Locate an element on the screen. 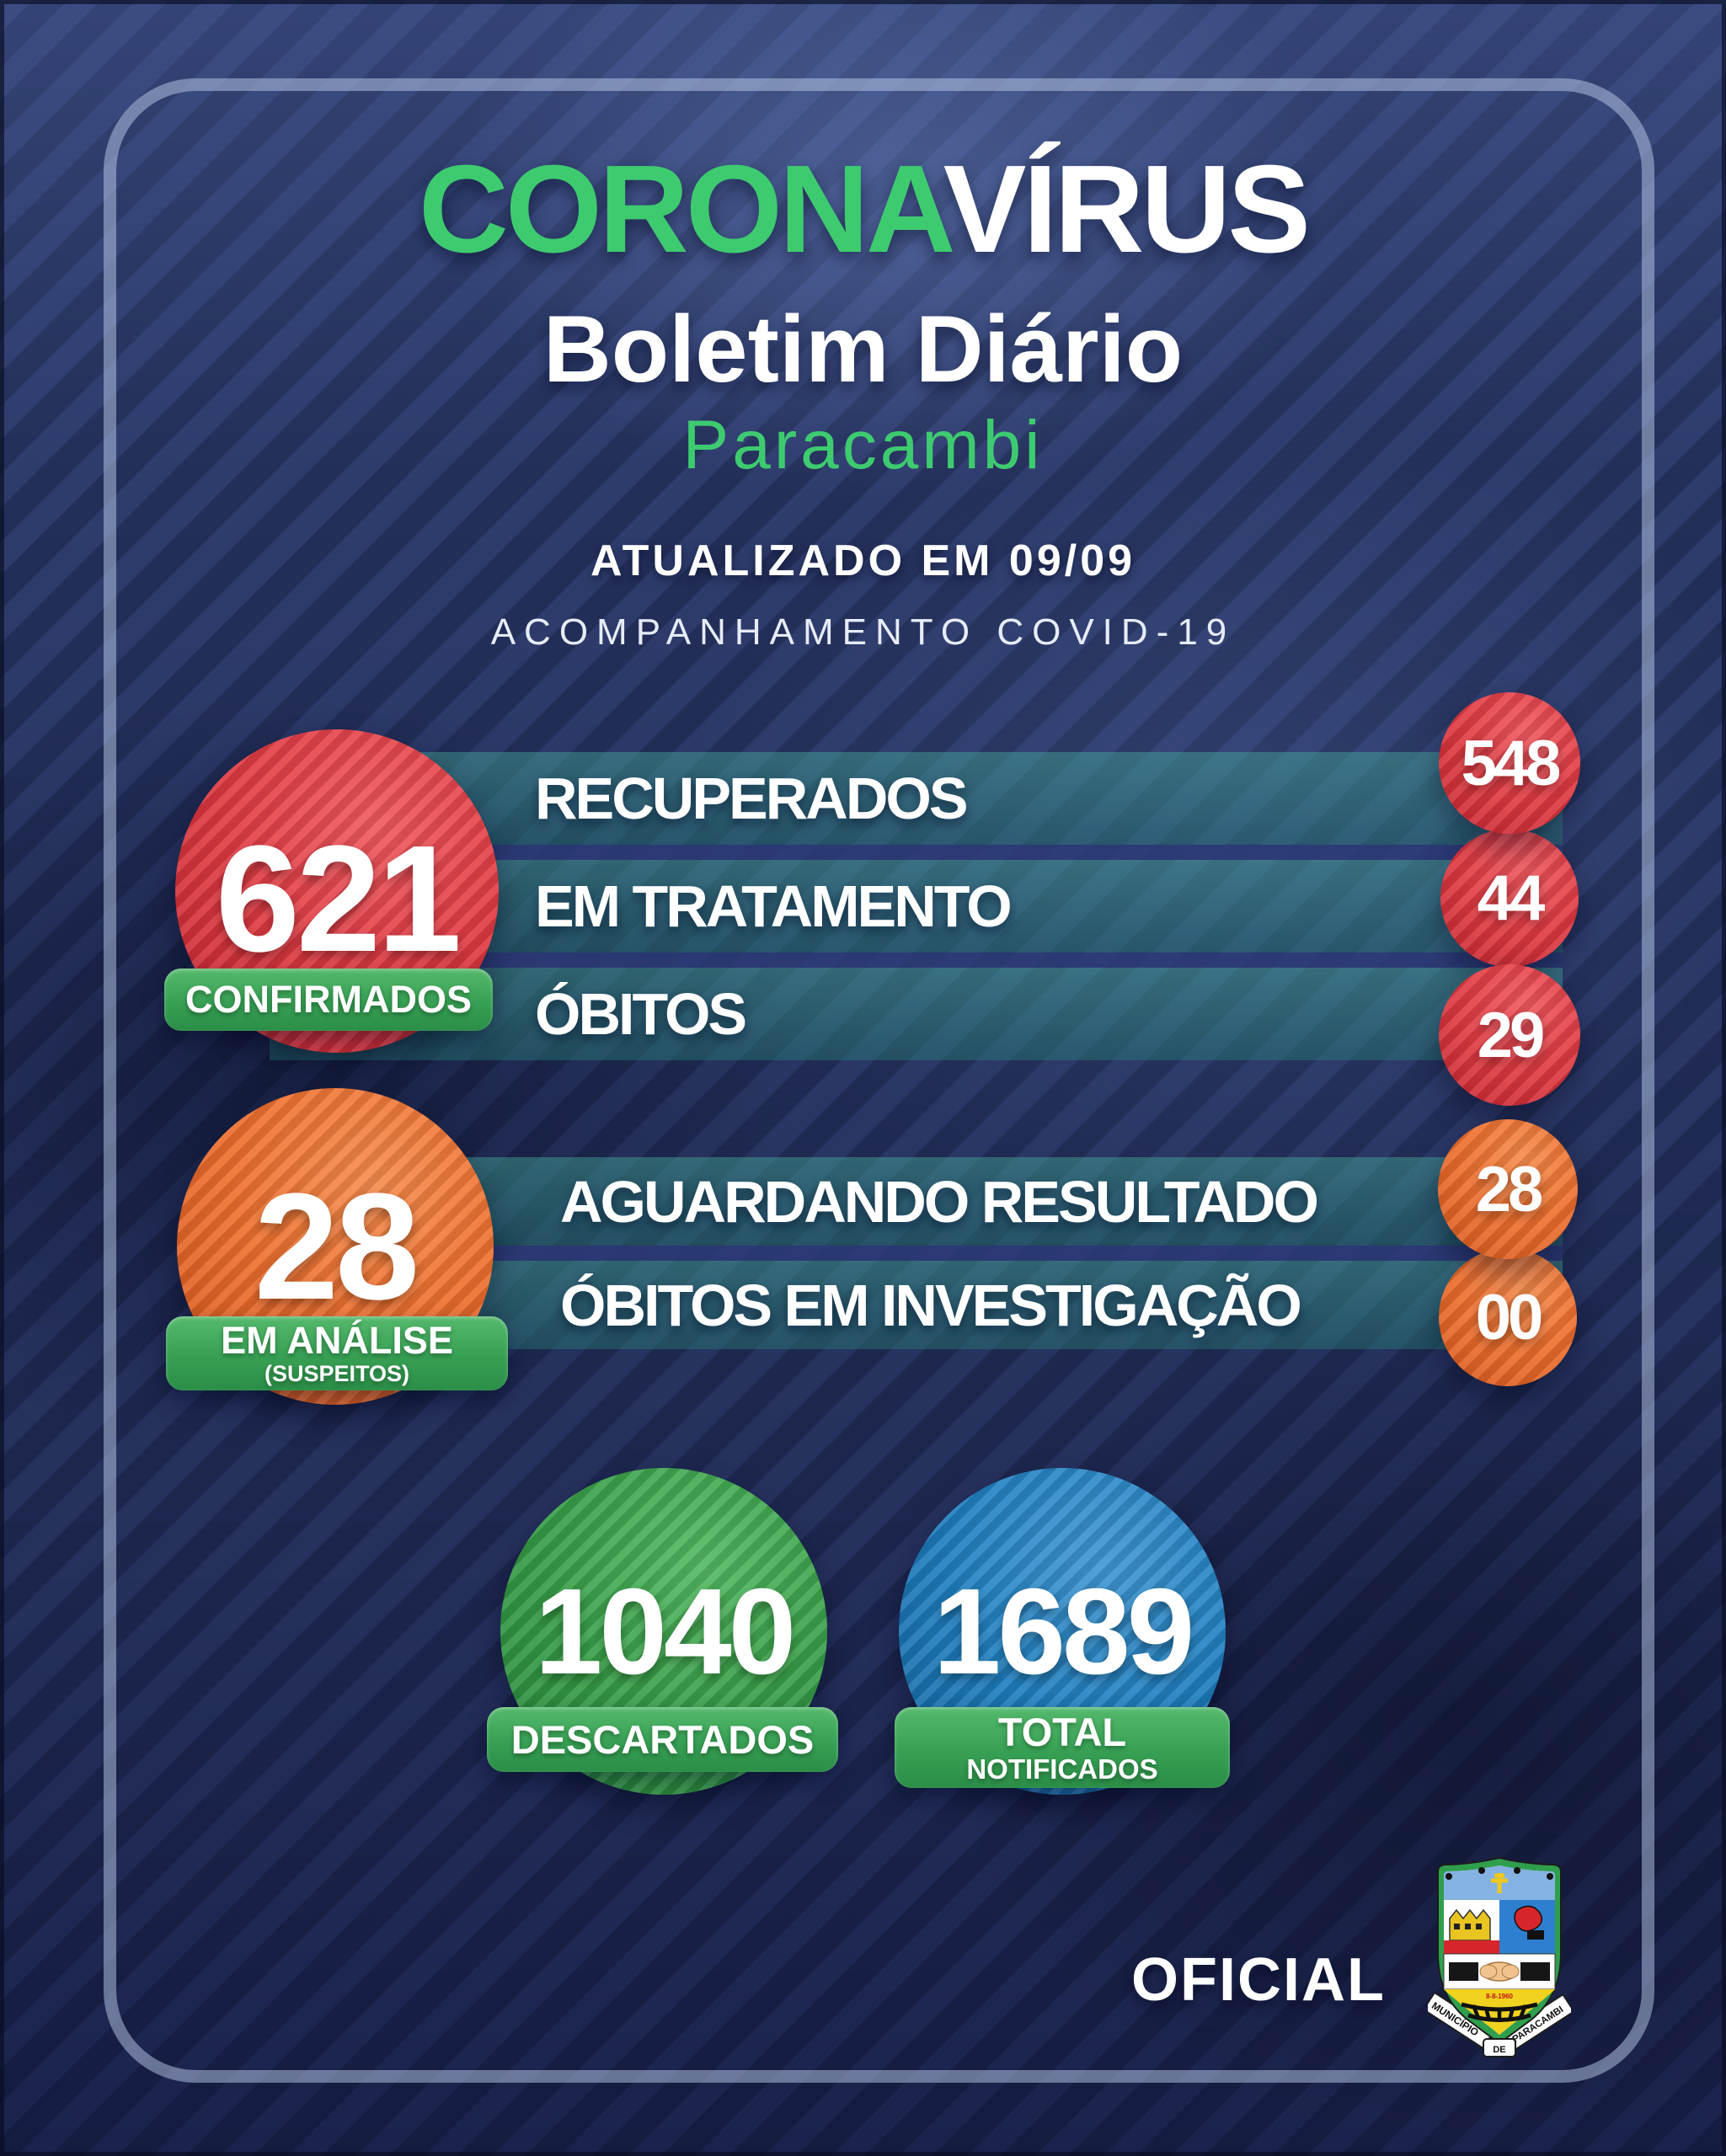  row-recuperados: RECUPERADOS is located at coordinates (916, 798).